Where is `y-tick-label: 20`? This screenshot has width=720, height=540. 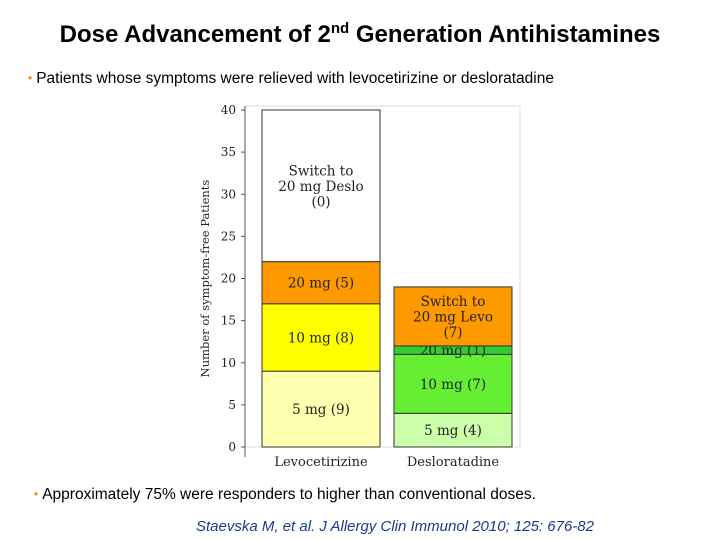 y-tick-label: 20 is located at coordinates (228, 279).